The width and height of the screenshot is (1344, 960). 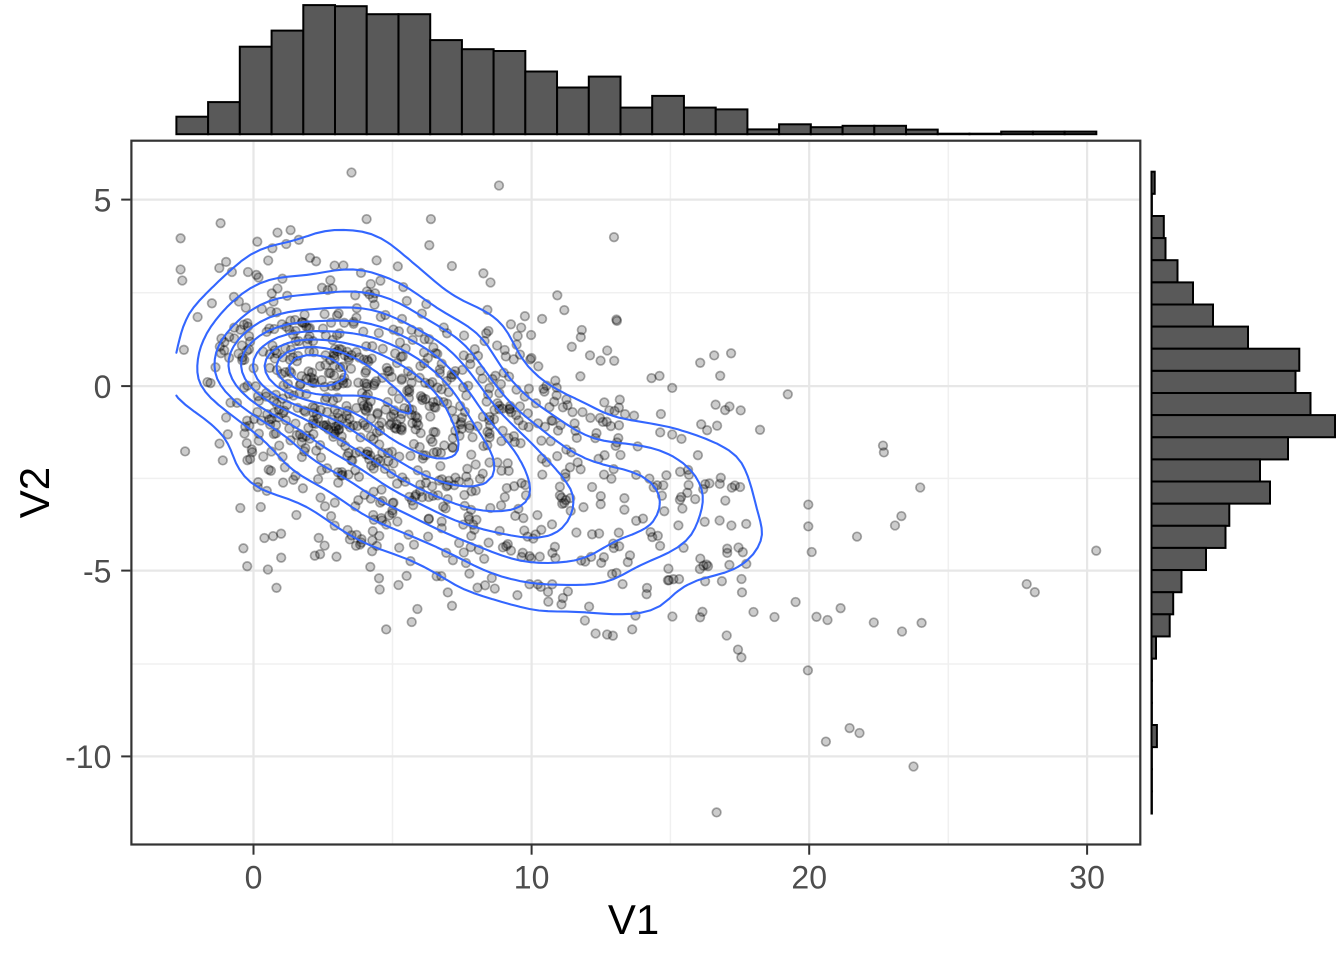 What do you see at coordinates (34, 492) in the screenshot?
I see `svg-text: V2` at bounding box center [34, 492].